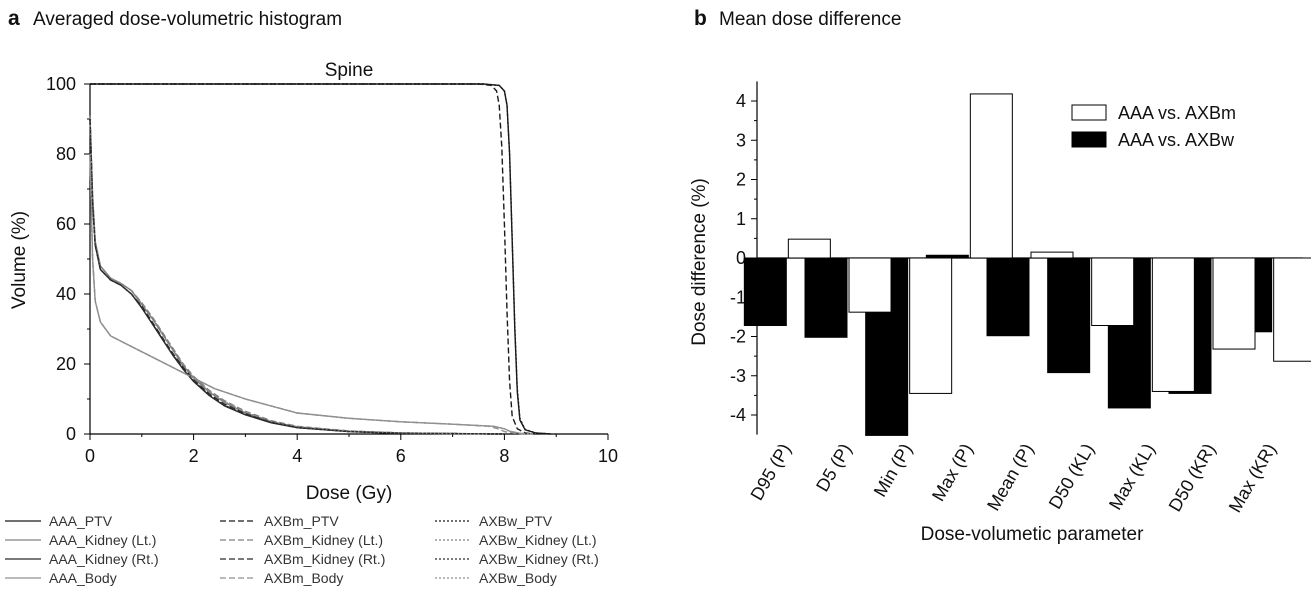  Describe the element at coordinates (738, 337) in the screenshot. I see `bar-y-tick-label: -2` at that location.